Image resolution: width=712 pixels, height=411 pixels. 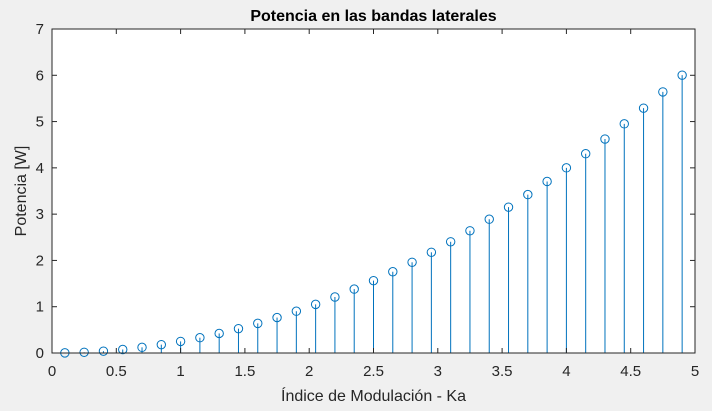 I want to click on x-tick-label: 1, so click(x=180, y=371).